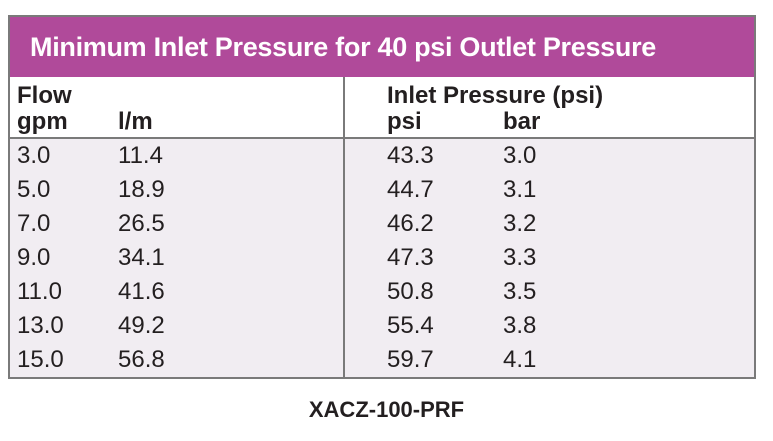 The image size is (773, 441). Describe the element at coordinates (34, 189) in the screenshot. I see `cell-gpm: 5.0` at that location.